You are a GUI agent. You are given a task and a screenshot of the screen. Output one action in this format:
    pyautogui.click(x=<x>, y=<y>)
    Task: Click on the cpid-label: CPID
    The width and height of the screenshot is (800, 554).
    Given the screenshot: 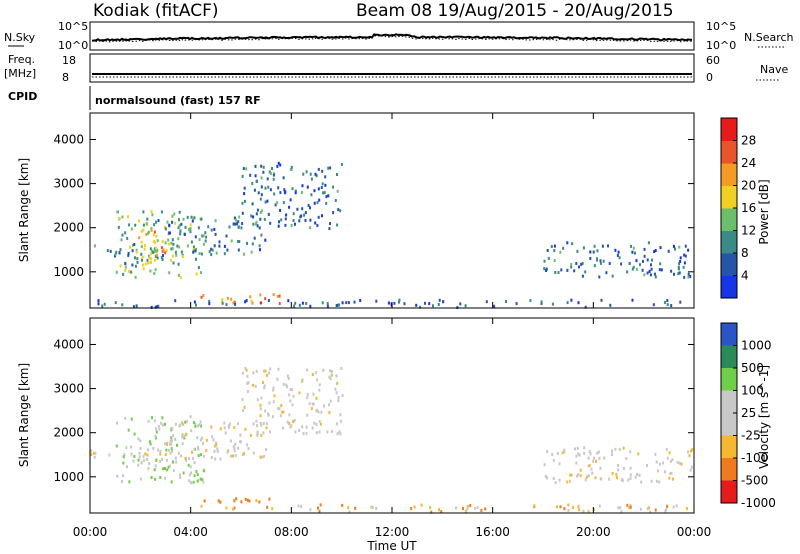 What is the action you would take?
    pyautogui.click(x=22, y=96)
    